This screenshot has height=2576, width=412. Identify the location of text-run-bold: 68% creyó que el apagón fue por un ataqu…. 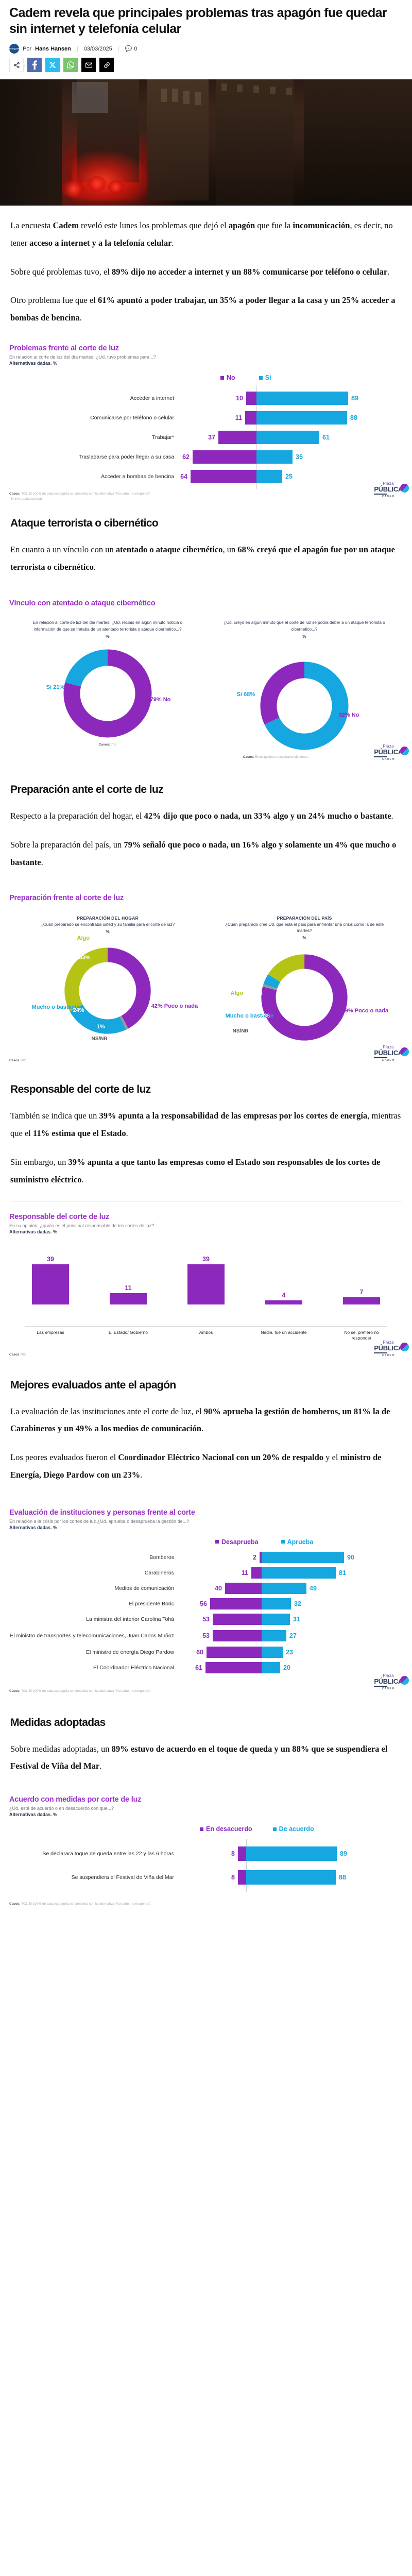
(202, 558).